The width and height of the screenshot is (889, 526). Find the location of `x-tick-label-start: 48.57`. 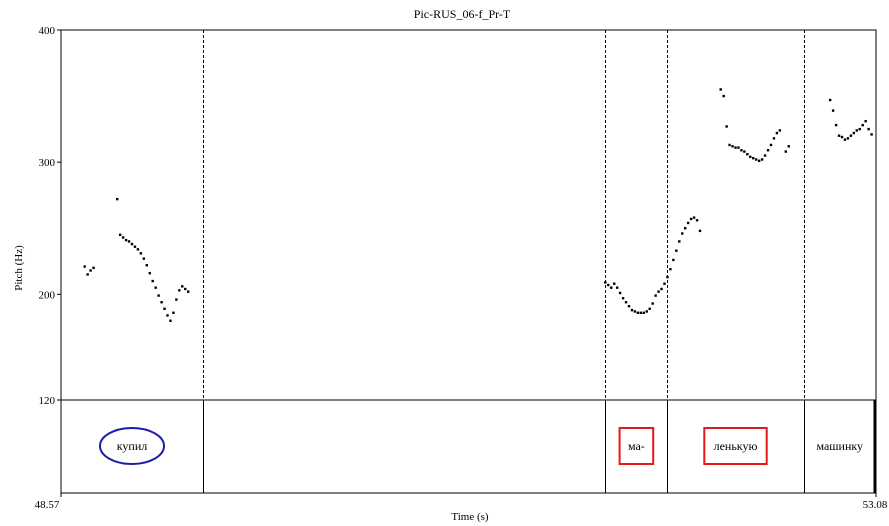

x-tick-label-start: 48.57 is located at coordinates (47, 505).